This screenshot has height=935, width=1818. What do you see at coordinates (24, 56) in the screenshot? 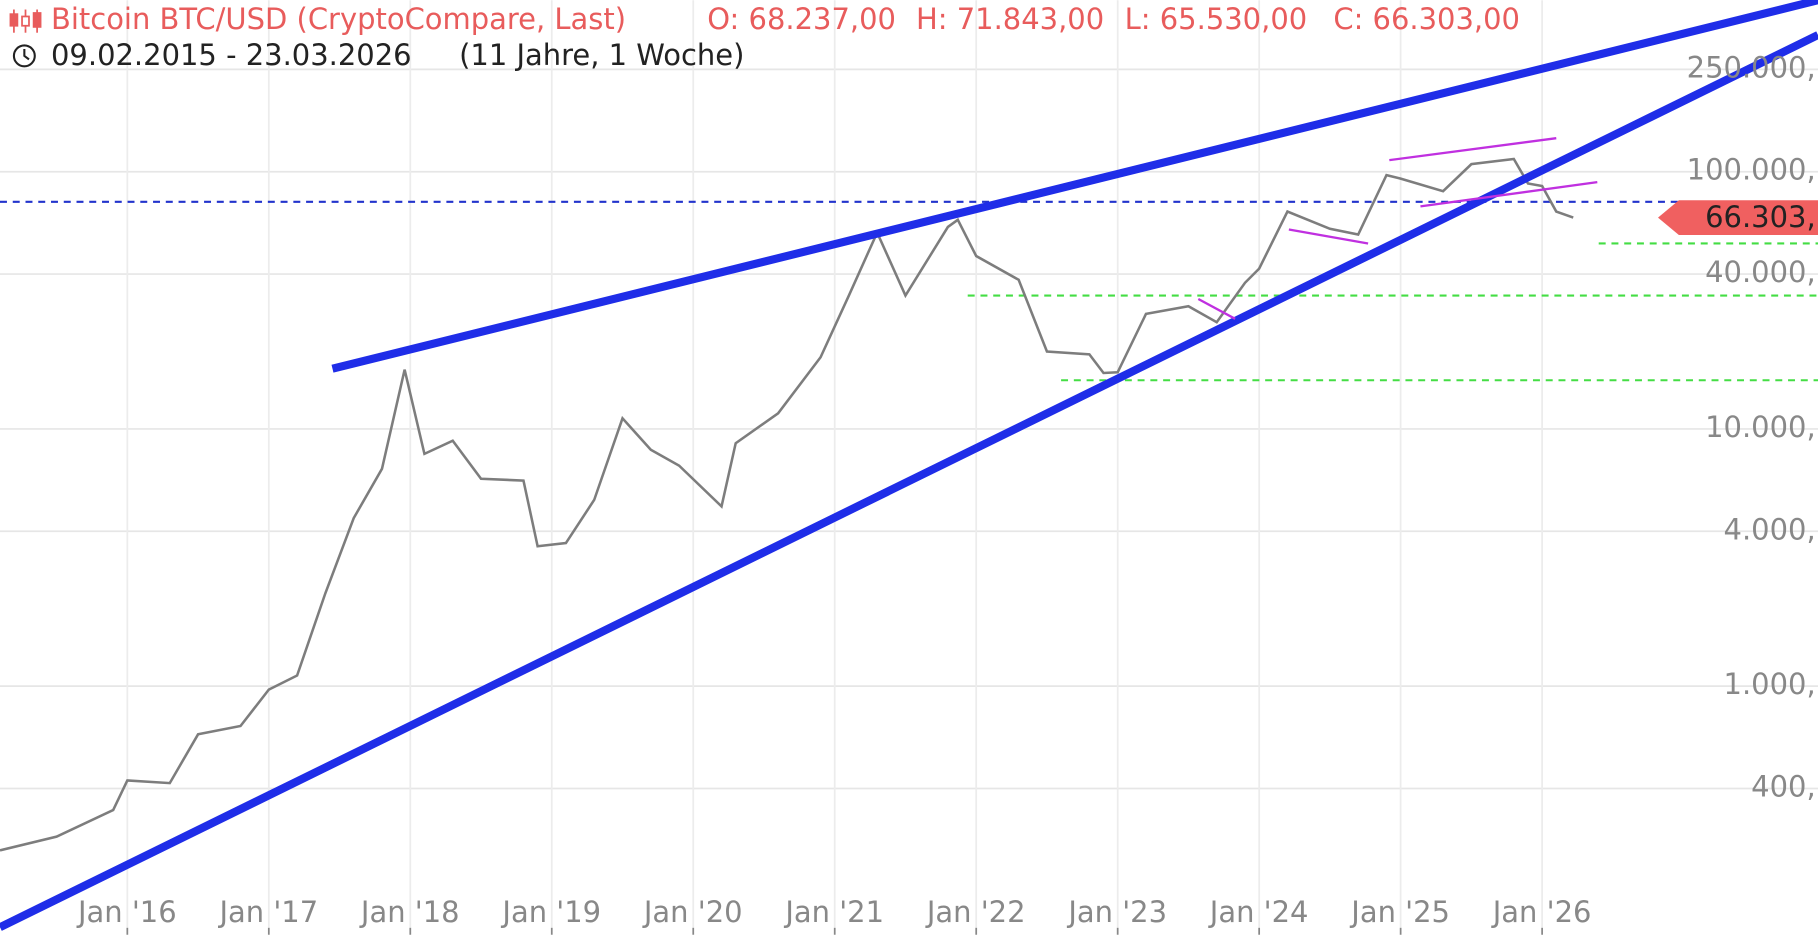
I see `clock-icon` at bounding box center [24, 56].